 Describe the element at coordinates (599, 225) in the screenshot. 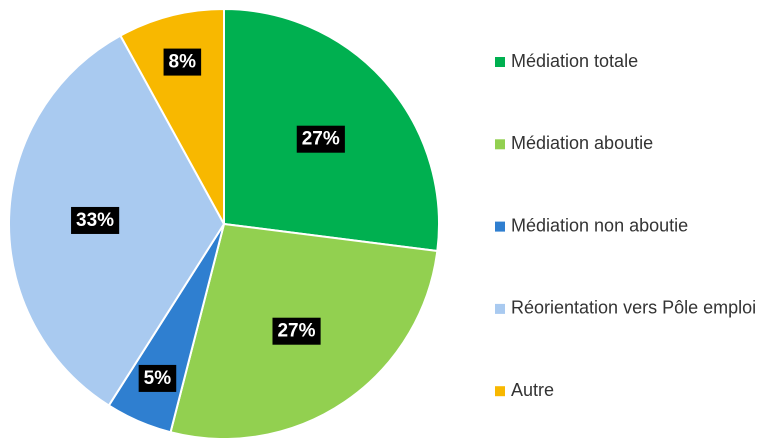

I see `legend-label: Médiation non aboutie` at that location.